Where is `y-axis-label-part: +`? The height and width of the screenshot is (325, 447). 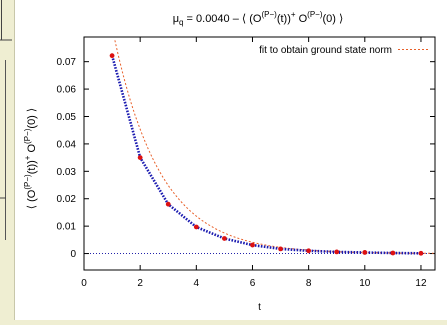 y-axis-label-part: + is located at coordinates (27, 157).